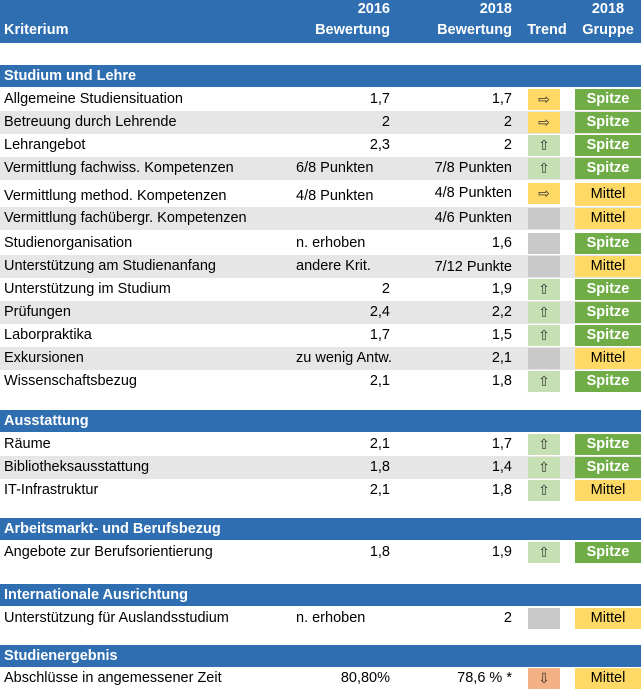  I want to click on kriterium-cell: Exkursionen, so click(44, 358).